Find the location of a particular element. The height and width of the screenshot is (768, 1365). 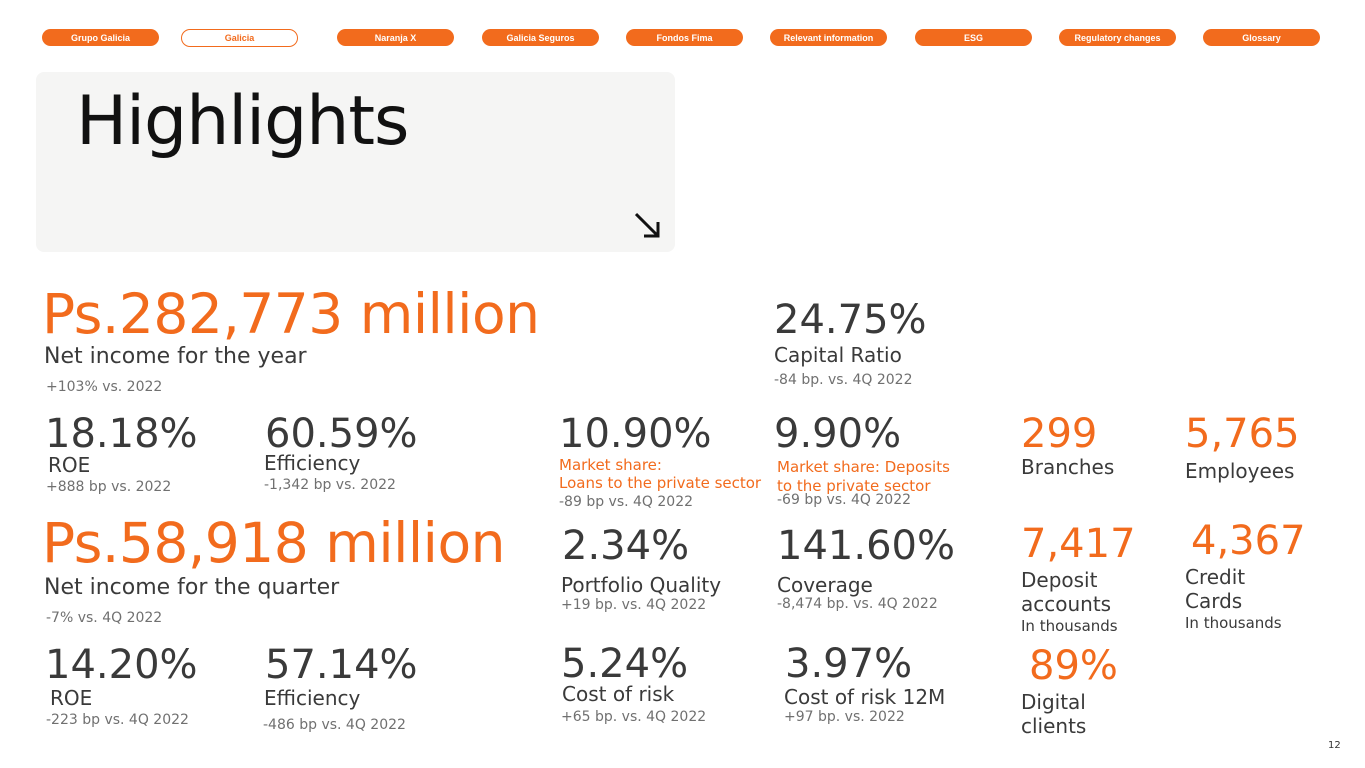

credit-cards-label-2: Cards is located at coordinates (1214, 601).